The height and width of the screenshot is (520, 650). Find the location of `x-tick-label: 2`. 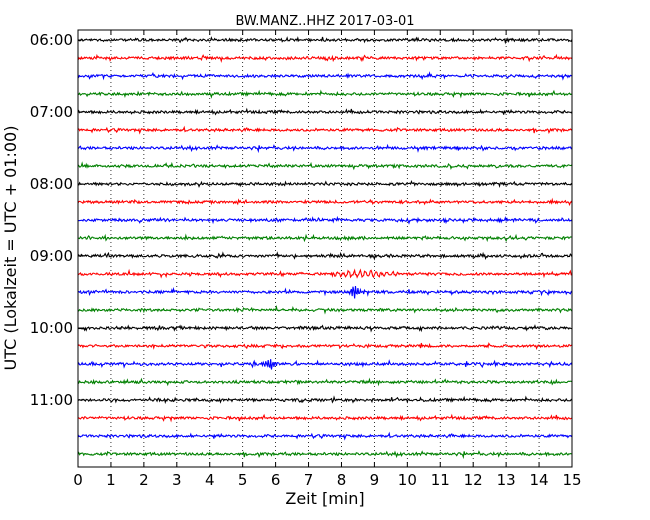

x-tick-label: 2 is located at coordinates (144, 480).